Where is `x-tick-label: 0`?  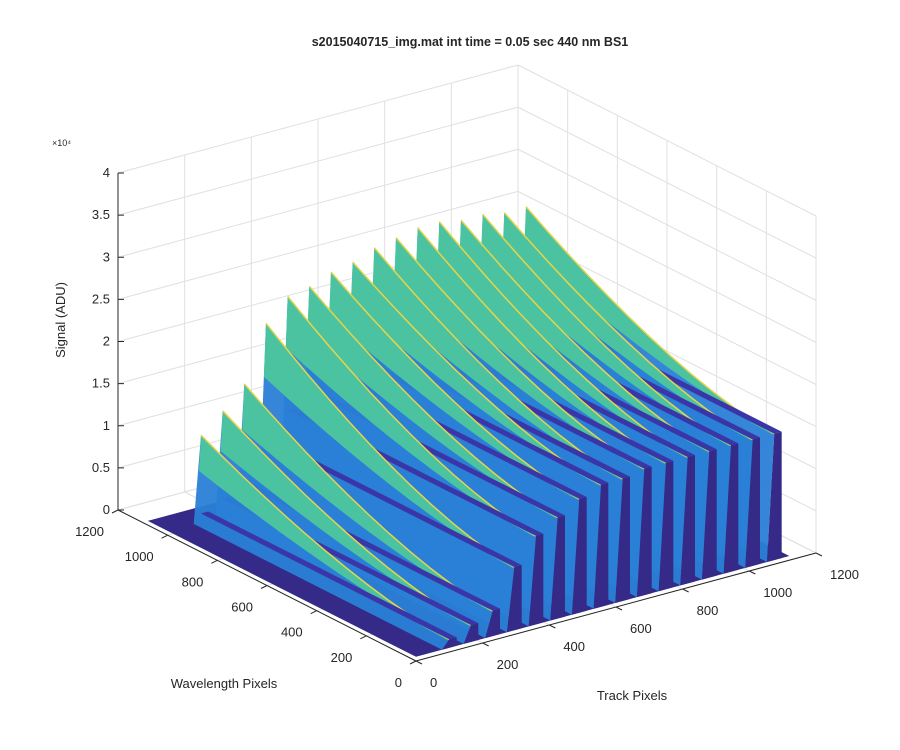 x-tick-label: 0 is located at coordinates (433, 682).